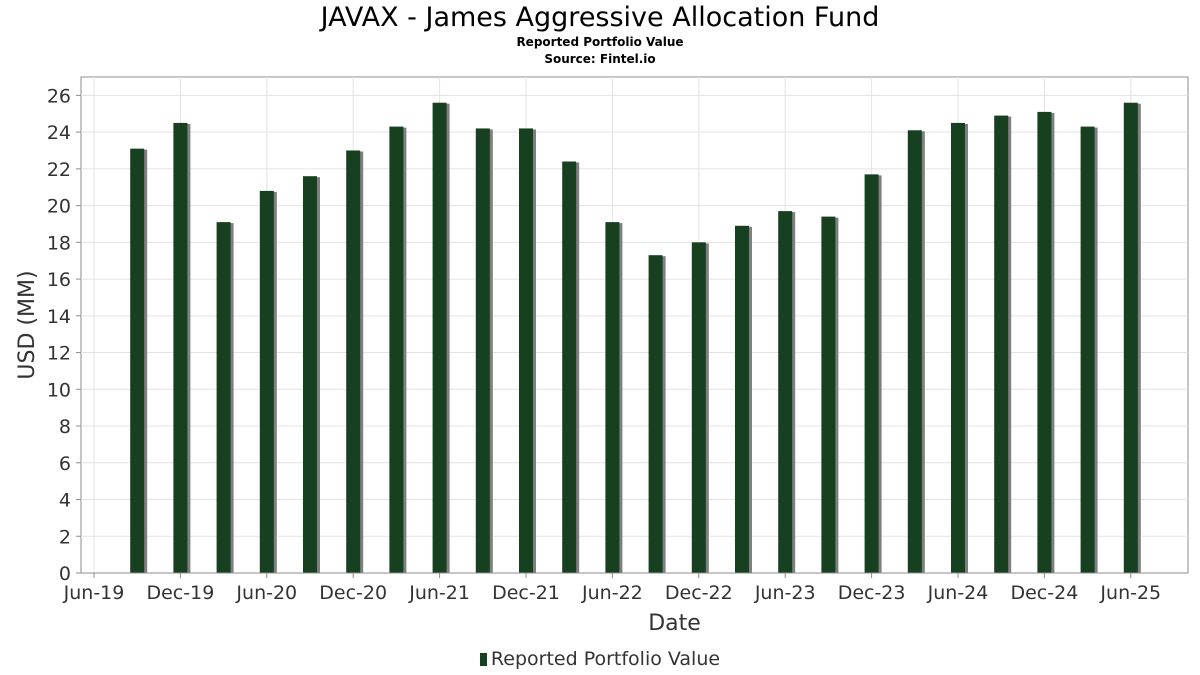  I want to click on y-tick-label: 12, so click(59, 354).